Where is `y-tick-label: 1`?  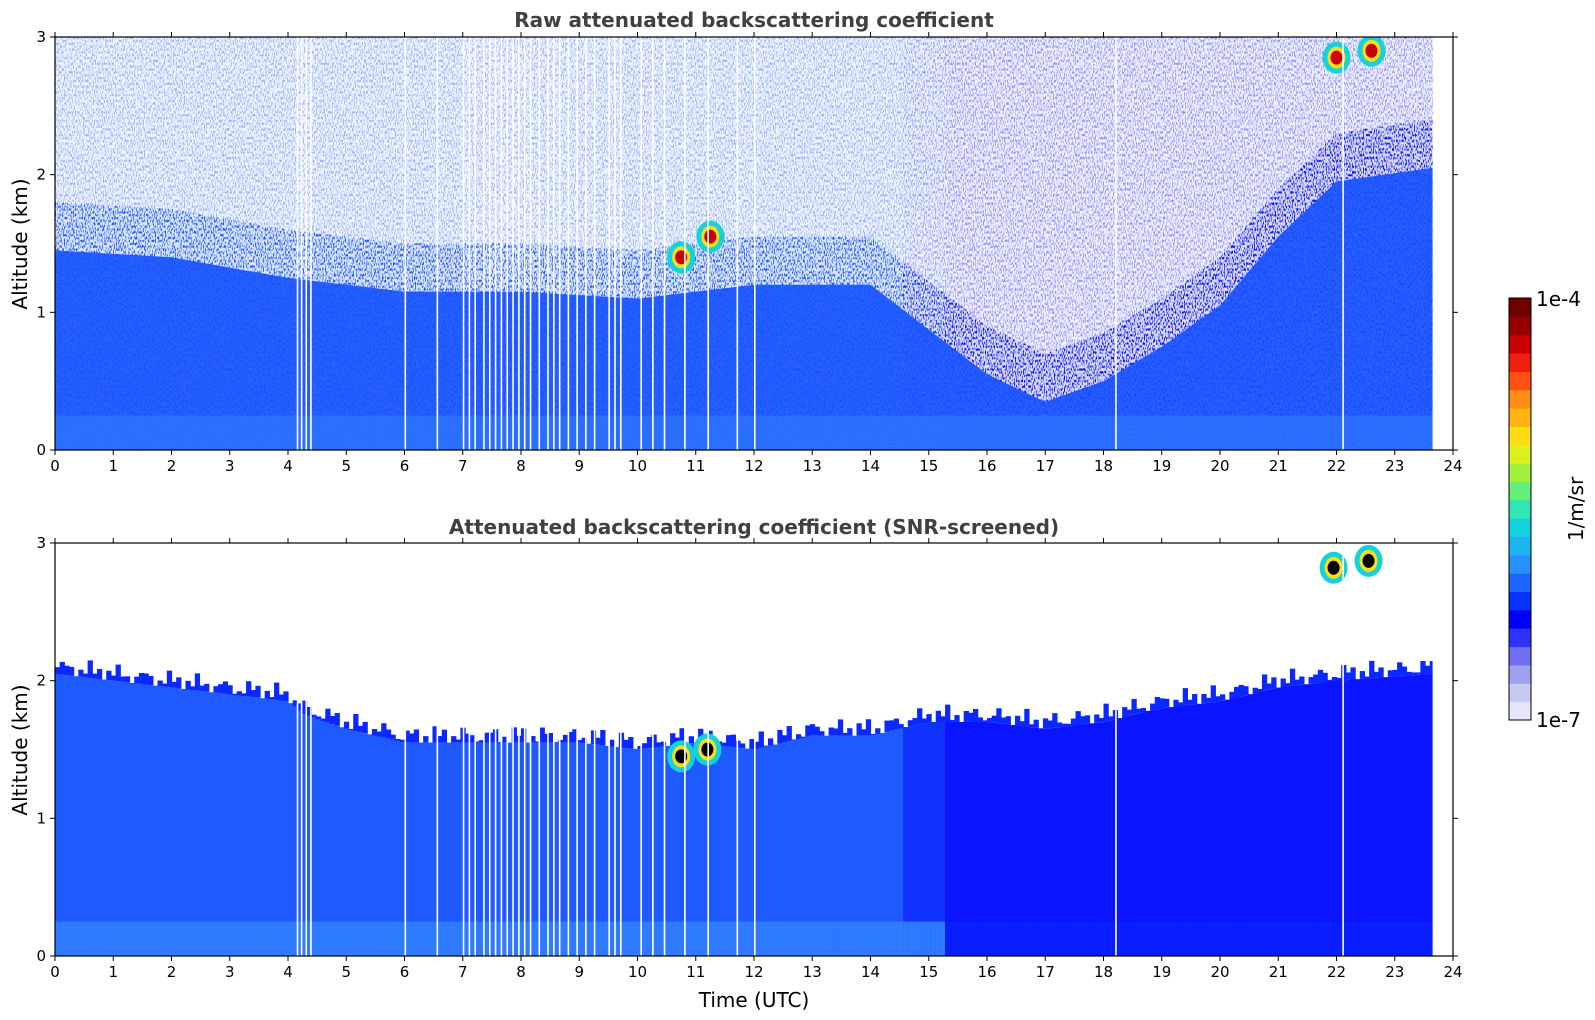
y-tick-label: 1 is located at coordinates (41, 818).